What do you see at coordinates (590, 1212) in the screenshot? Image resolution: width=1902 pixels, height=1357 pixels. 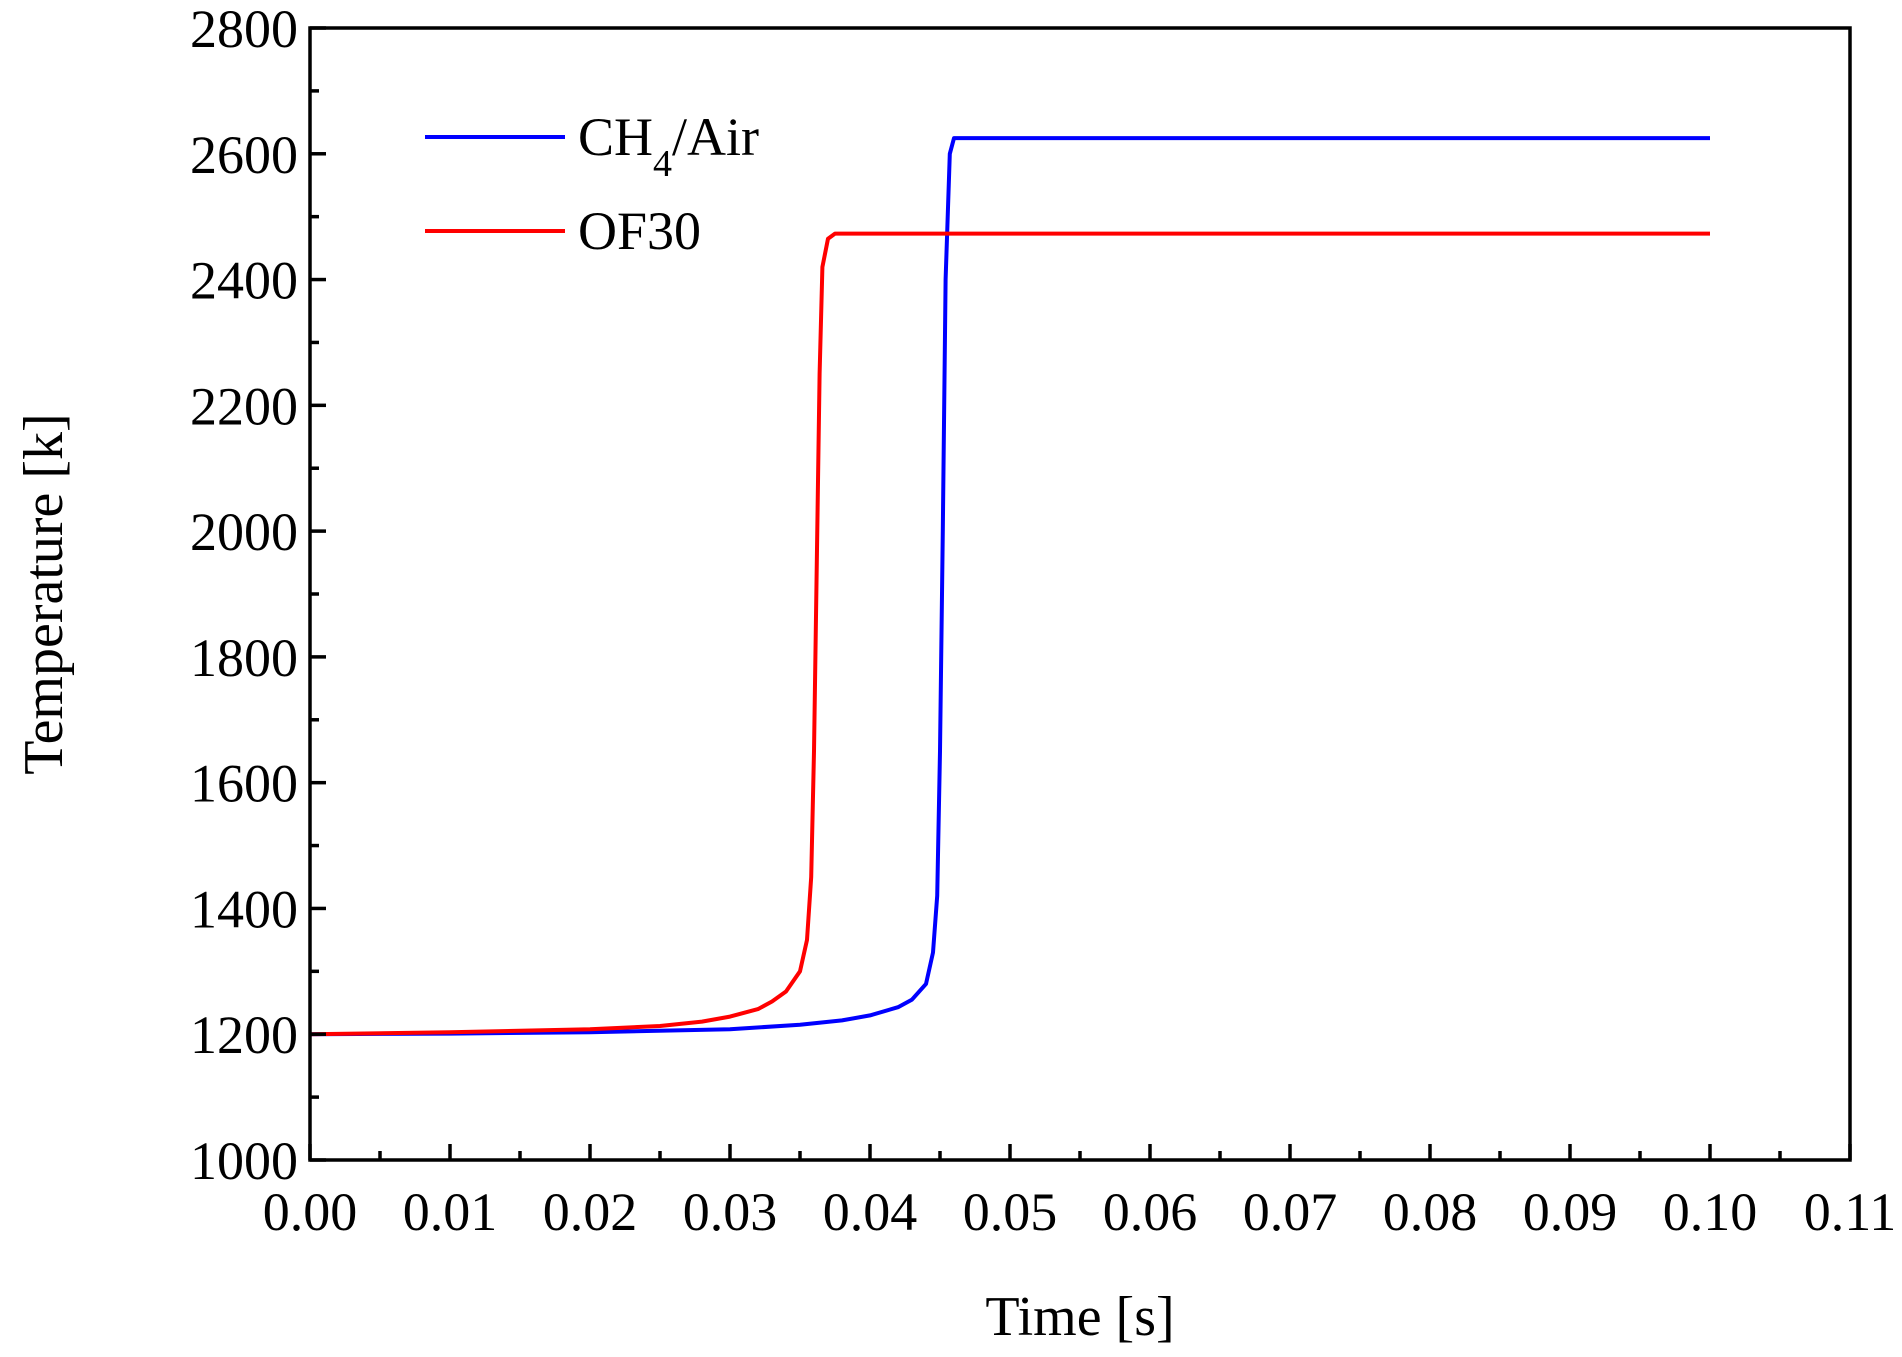 I see `x-tick-label: 0.02` at bounding box center [590, 1212].